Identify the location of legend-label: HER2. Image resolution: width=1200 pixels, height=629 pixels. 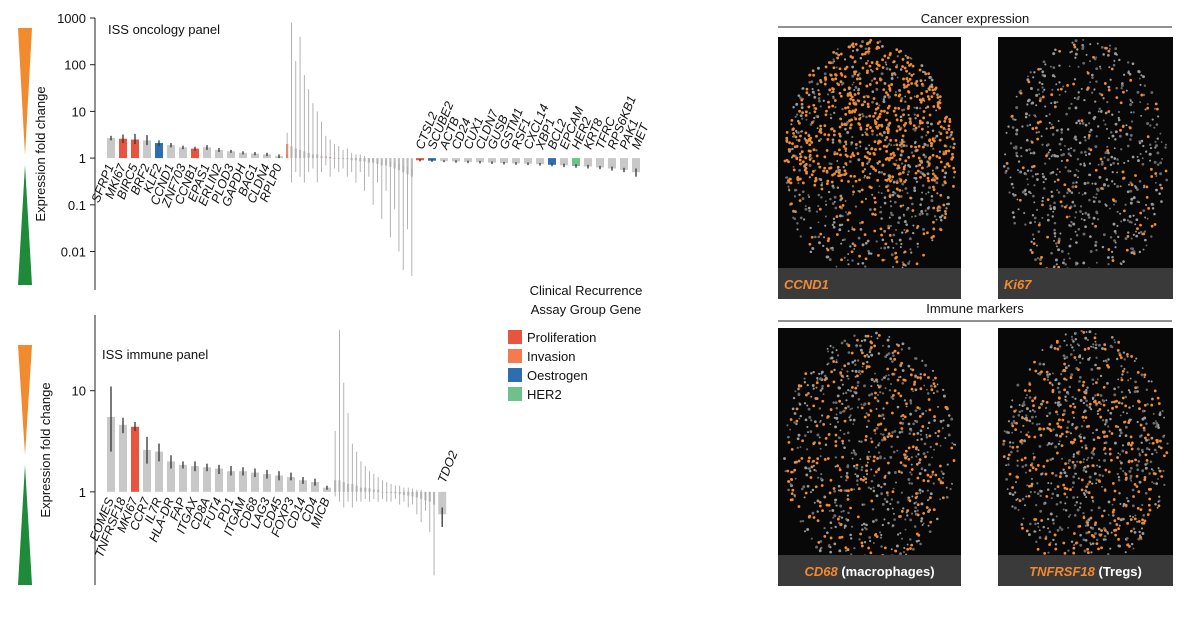
(544, 394).